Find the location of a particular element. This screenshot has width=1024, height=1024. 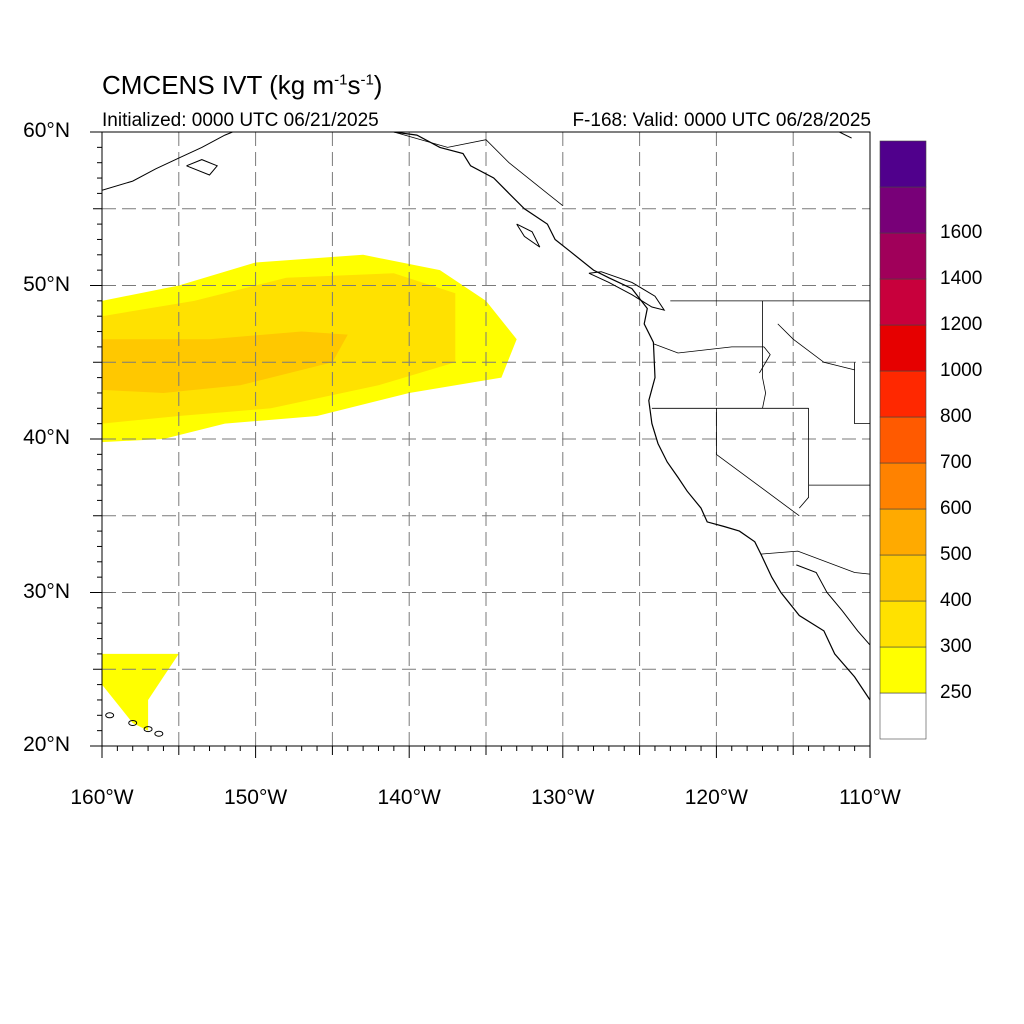

longitude-label: 110°W is located at coordinates (870, 797).